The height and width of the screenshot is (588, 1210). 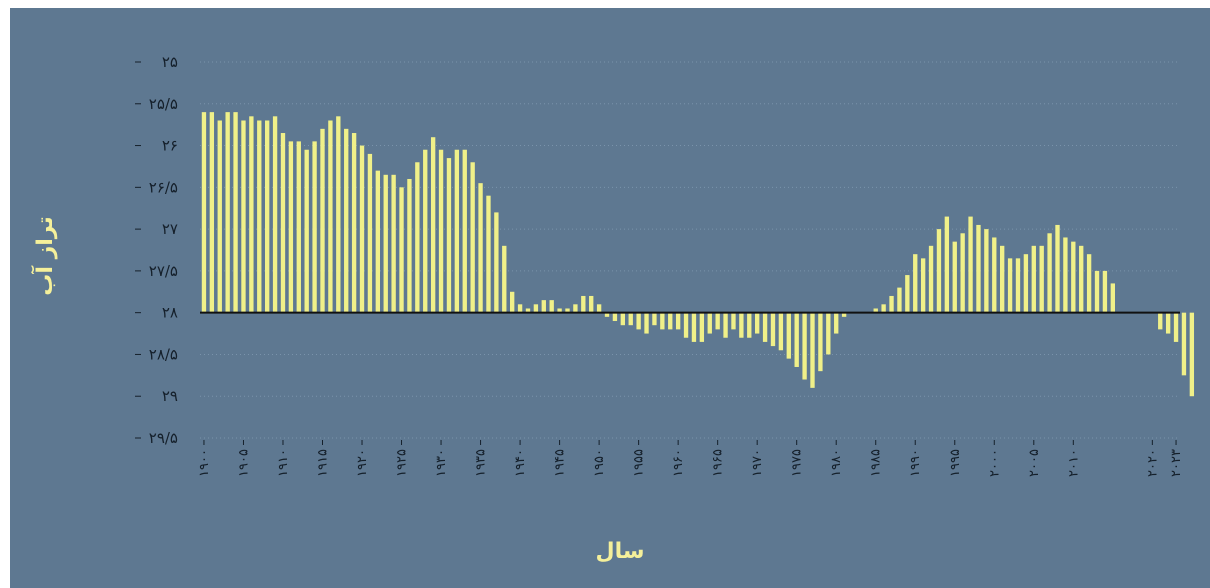 What do you see at coordinates (283, 463) in the screenshot?
I see `x-tick-label: ۱۹۱۰` at bounding box center [283, 463].